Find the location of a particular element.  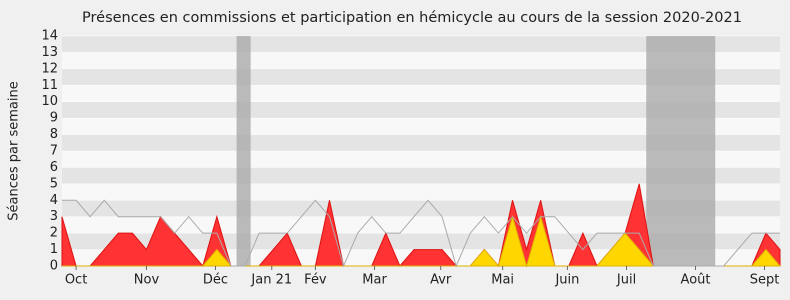

y-tick-label: 1 is located at coordinates (54, 249).